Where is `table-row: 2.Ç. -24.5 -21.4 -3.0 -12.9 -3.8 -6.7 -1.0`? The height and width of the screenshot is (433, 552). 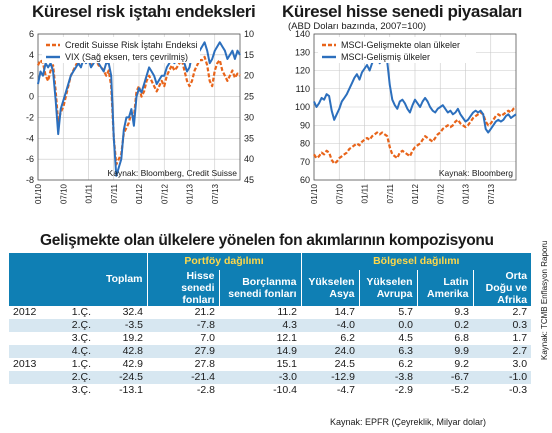
table-row: 2.Ç. -24.5 -21.4 -3.0 -12.9 -3.8 -6.7 -1.0 is located at coordinates (270, 377).